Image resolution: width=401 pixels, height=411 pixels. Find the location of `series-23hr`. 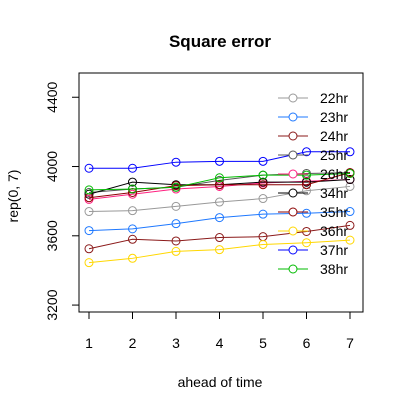

series-23hr is located at coordinates (219, 221).